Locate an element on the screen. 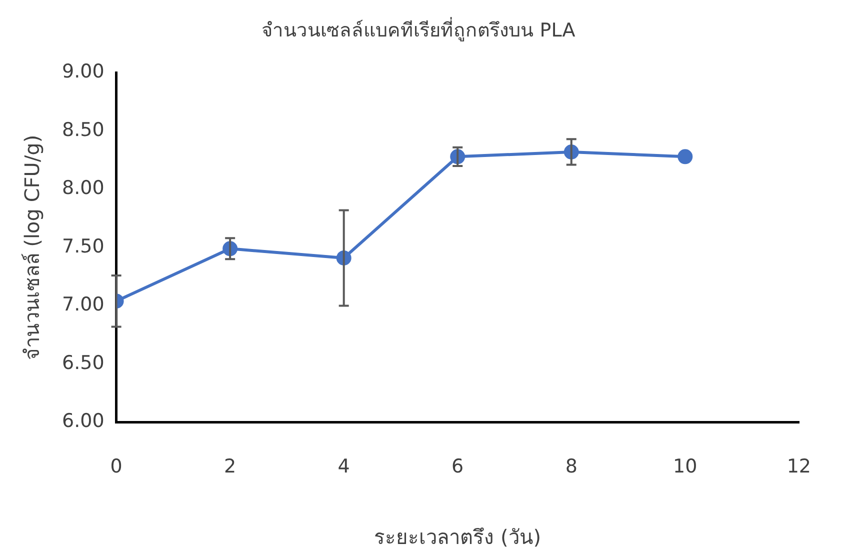  chart-title: จำนวนเซลล์แบคทีเรียที่ถูกตรึงบน PLA is located at coordinates (419, 29).